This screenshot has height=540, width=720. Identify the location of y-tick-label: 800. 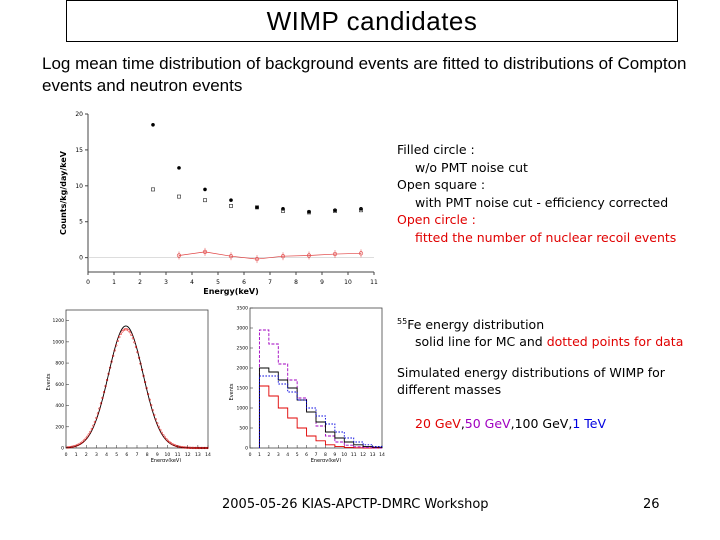
(59, 364).